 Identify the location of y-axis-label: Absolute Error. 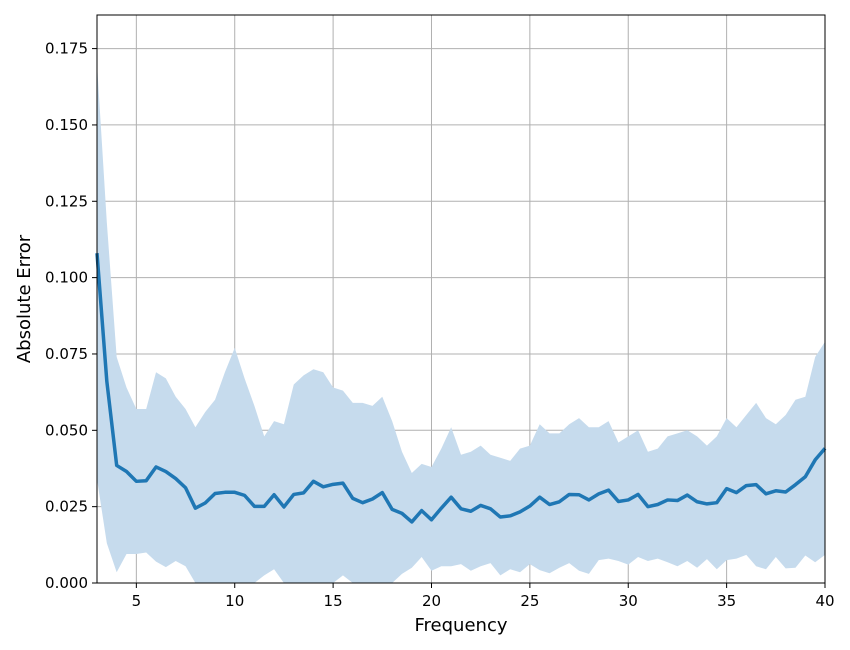
(24, 298).